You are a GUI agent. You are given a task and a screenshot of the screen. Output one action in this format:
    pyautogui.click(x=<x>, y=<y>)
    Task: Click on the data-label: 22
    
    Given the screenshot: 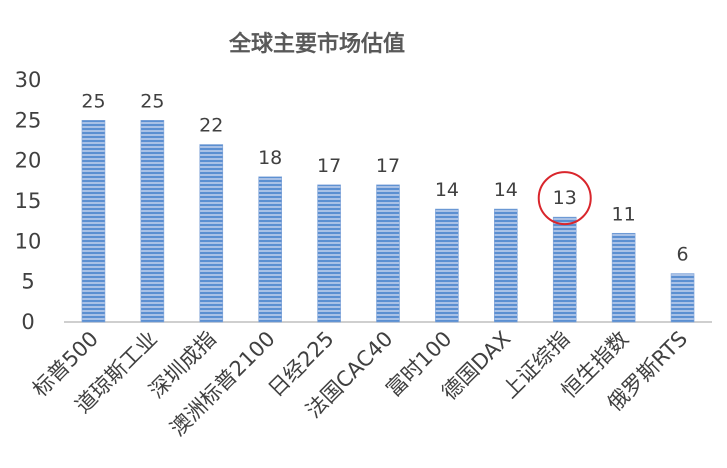 What is the action you would take?
    pyautogui.click(x=211, y=126)
    